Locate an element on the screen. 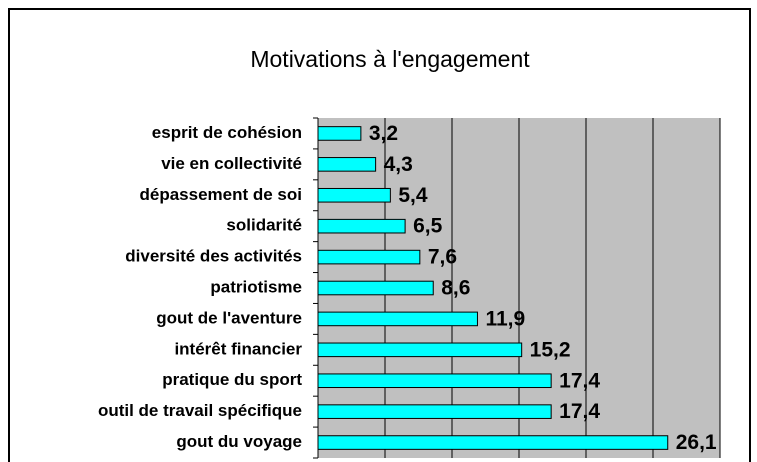  y-tick-label: pratique du sport is located at coordinates (232, 379).